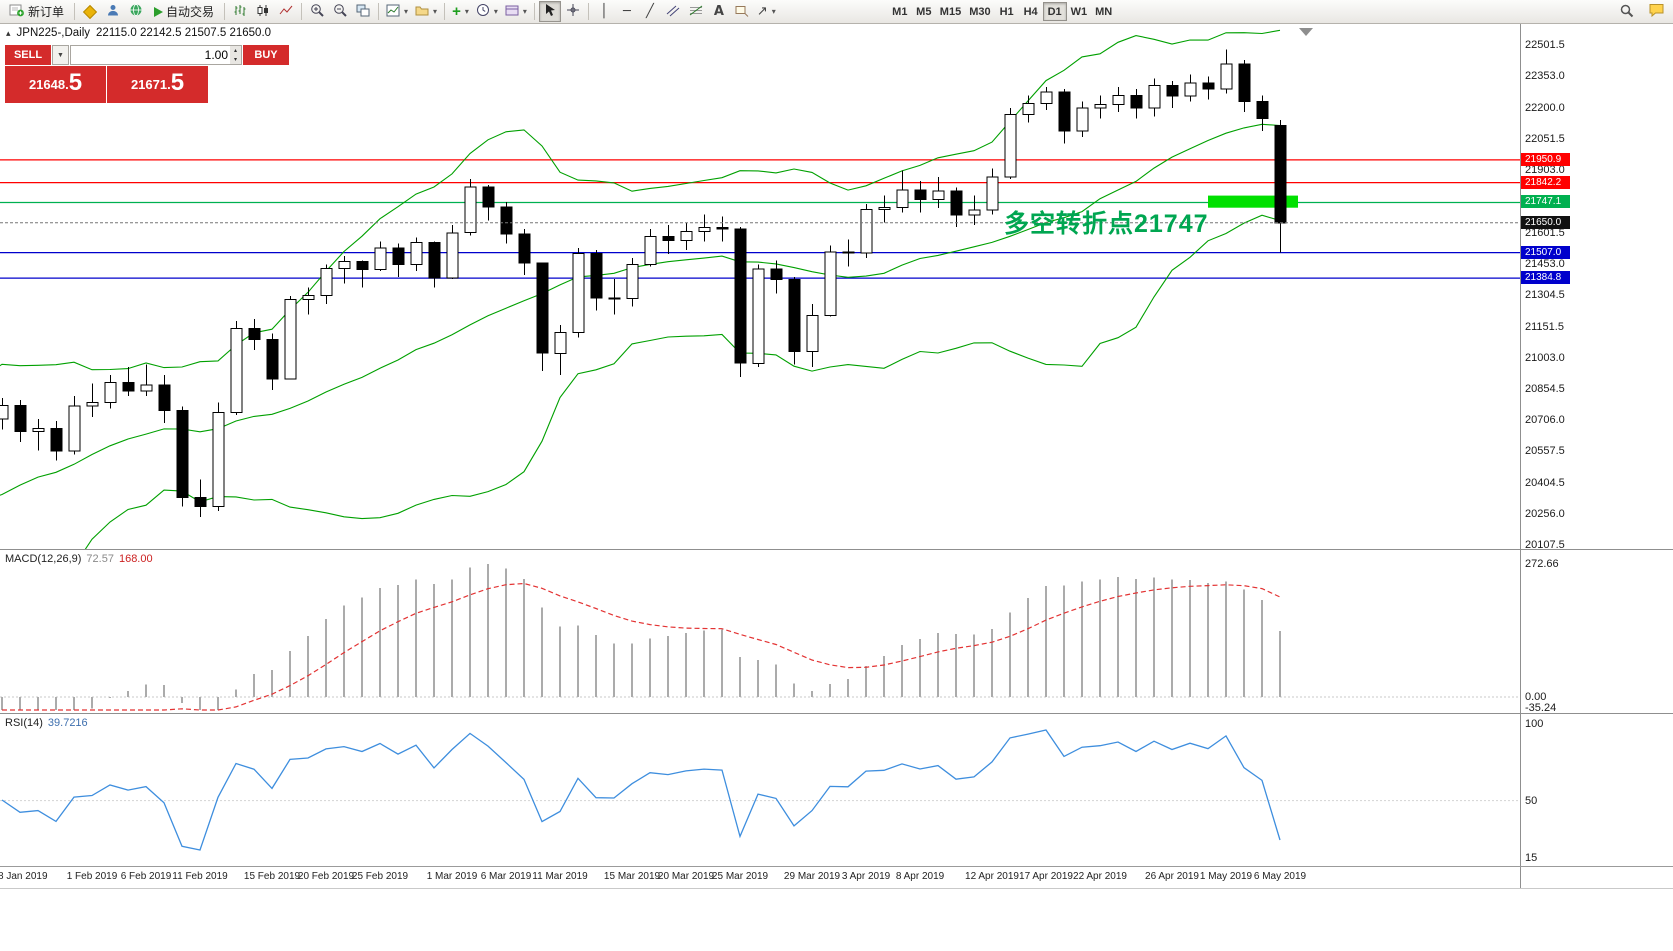 This screenshot has height=951, width=1673. Describe the element at coordinates (1657, 11) in the screenshot. I see `chat-button` at that location.